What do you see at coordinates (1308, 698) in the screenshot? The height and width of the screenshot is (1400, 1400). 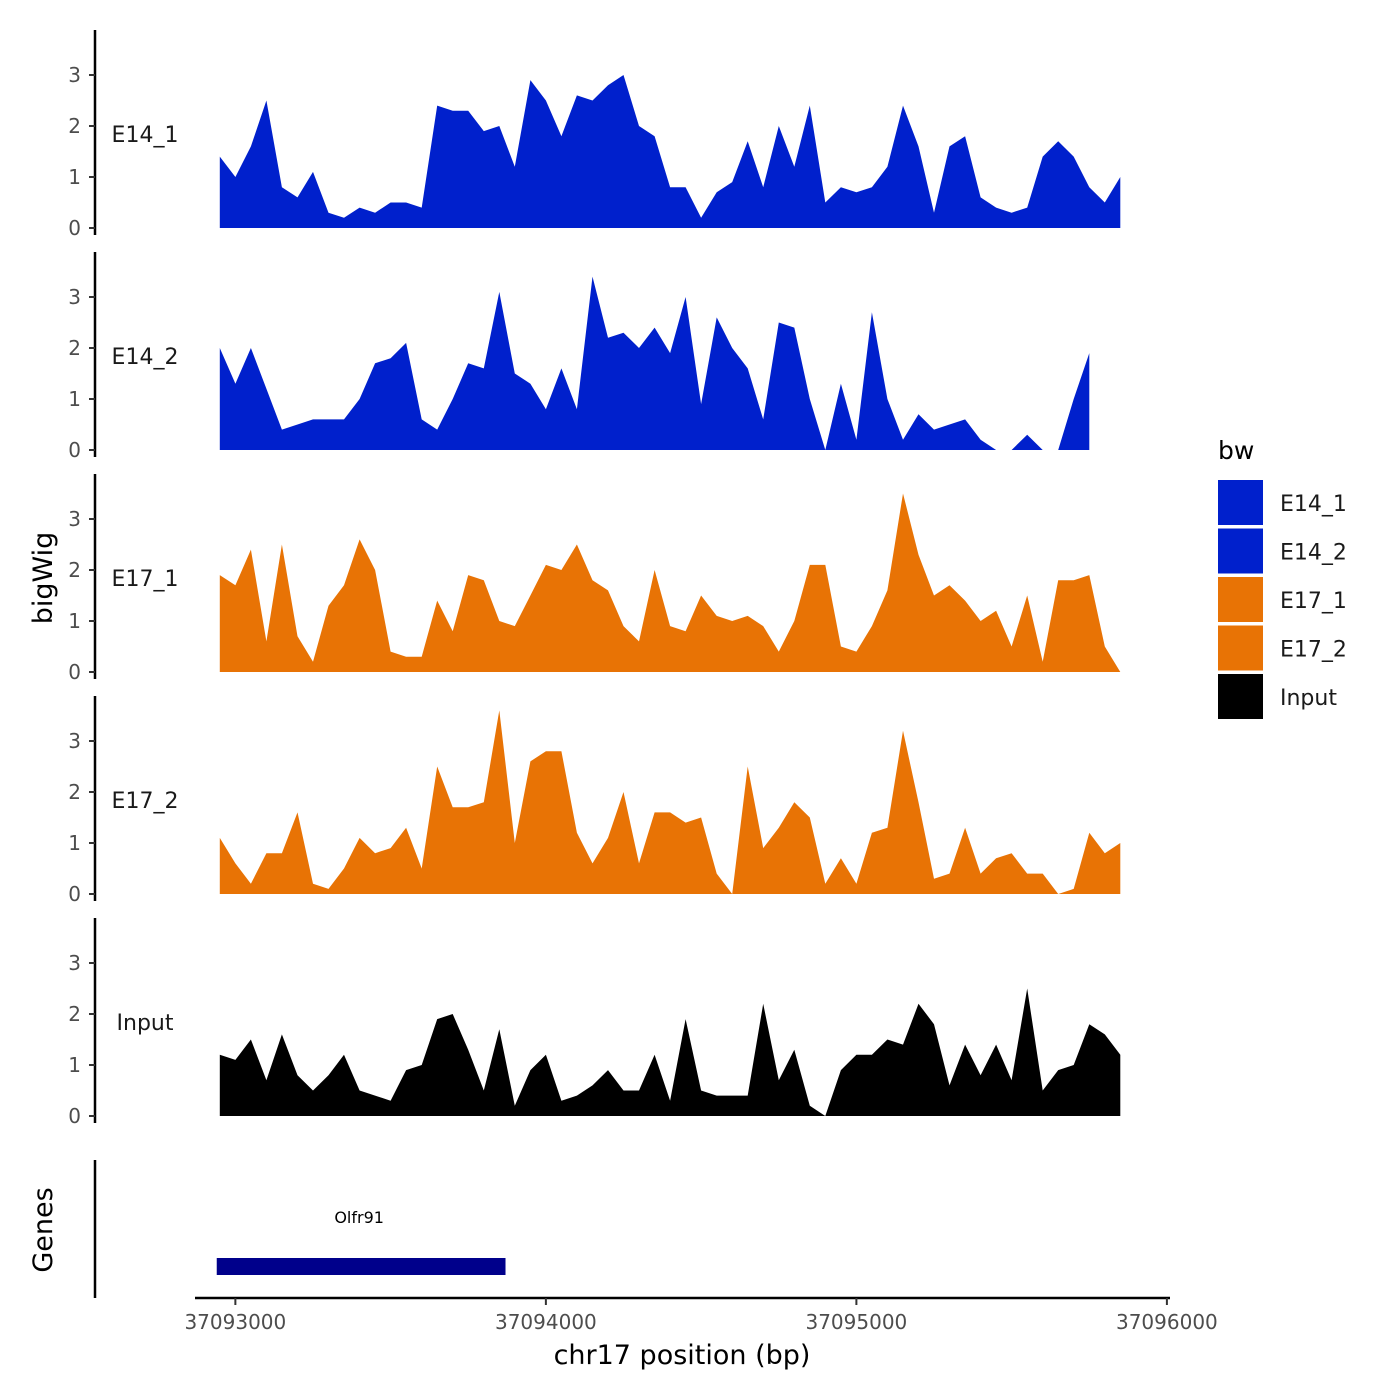 I see `legend-label: Input` at bounding box center [1308, 698].